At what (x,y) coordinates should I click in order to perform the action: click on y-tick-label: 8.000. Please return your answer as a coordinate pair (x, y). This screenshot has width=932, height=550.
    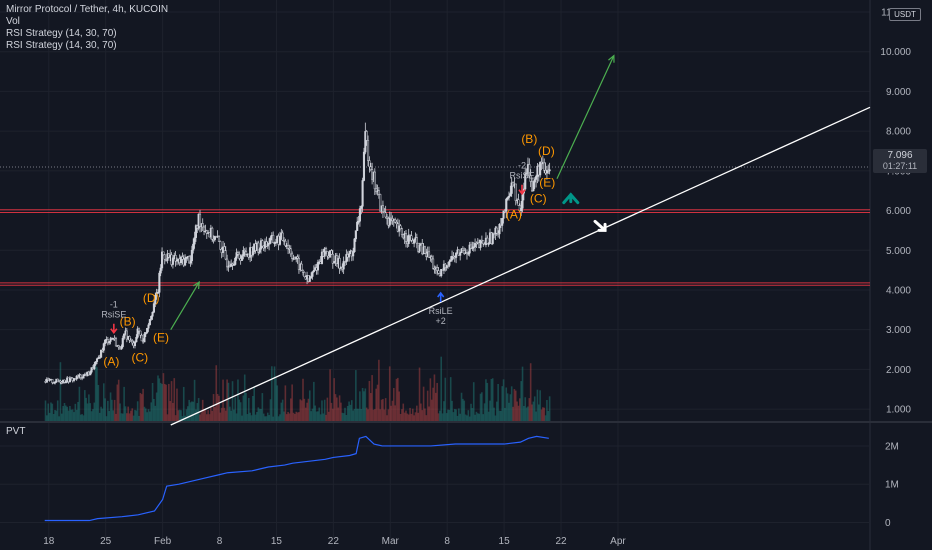
    Looking at the image, I should click on (898, 132).